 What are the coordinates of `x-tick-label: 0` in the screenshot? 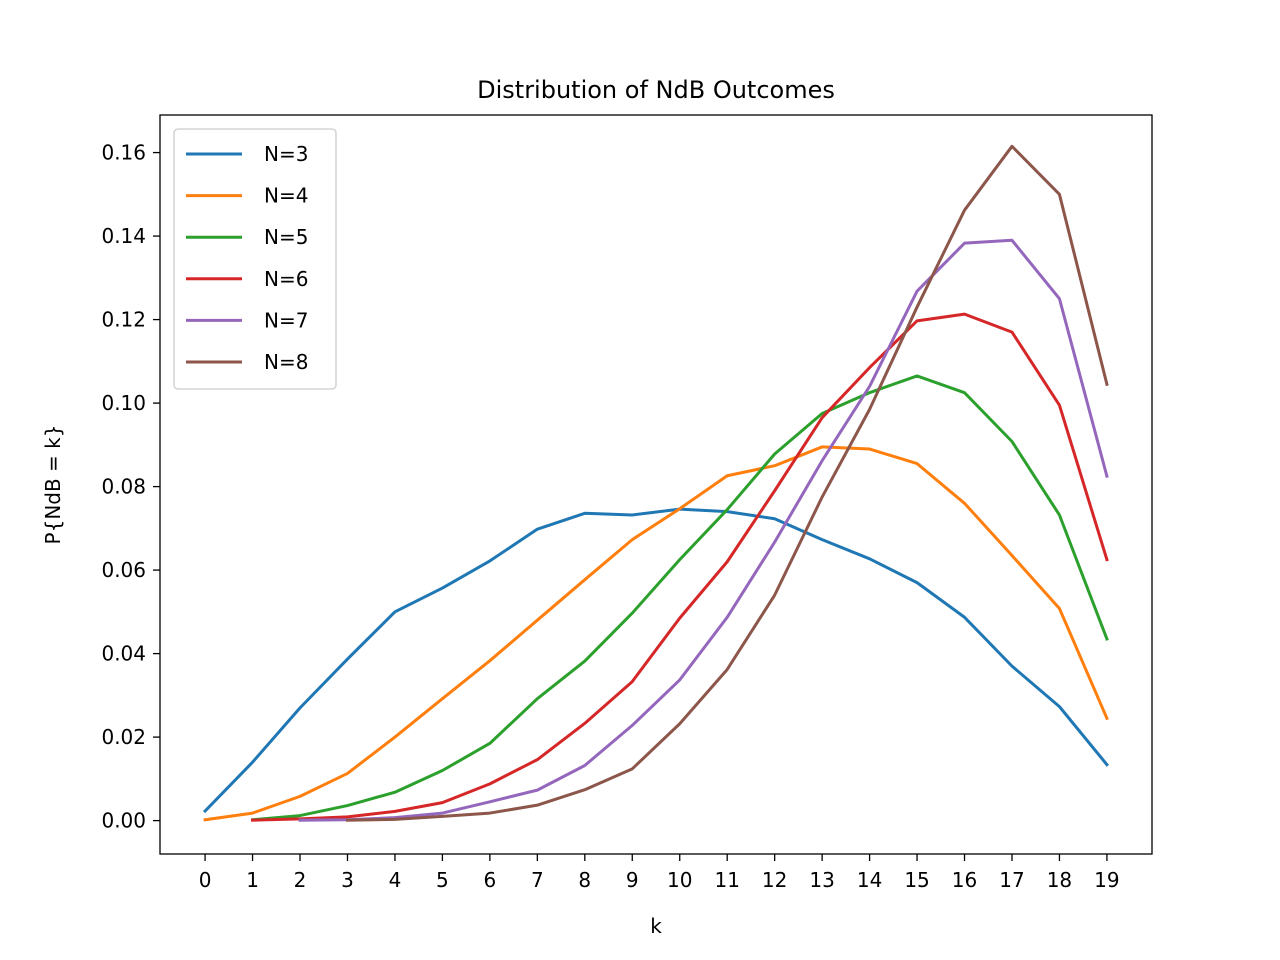 It's located at (205, 880).